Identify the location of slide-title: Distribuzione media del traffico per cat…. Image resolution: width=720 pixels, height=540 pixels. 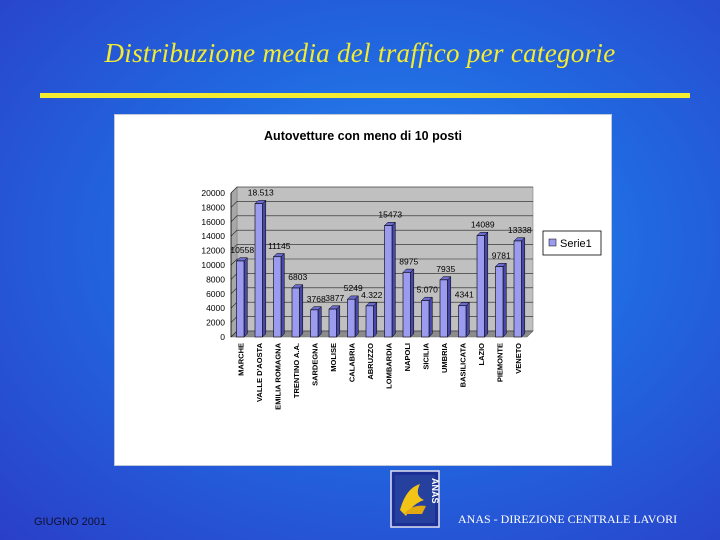
(360, 53).